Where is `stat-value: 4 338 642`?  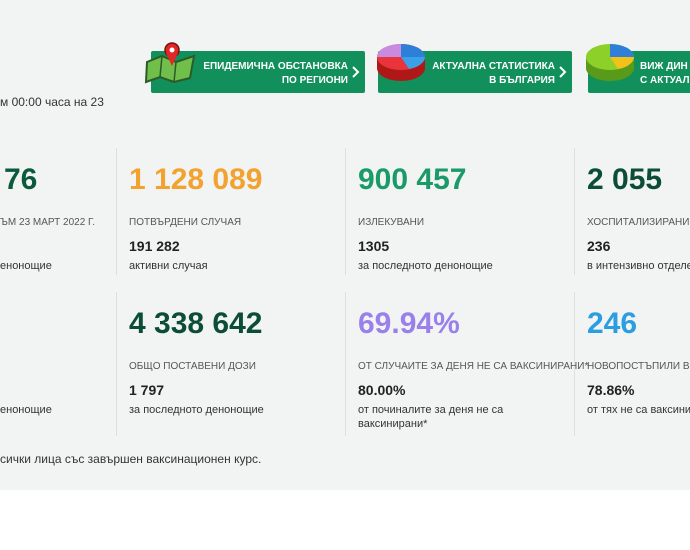 stat-value: 4 338 642 is located at coordinates (196, 323).